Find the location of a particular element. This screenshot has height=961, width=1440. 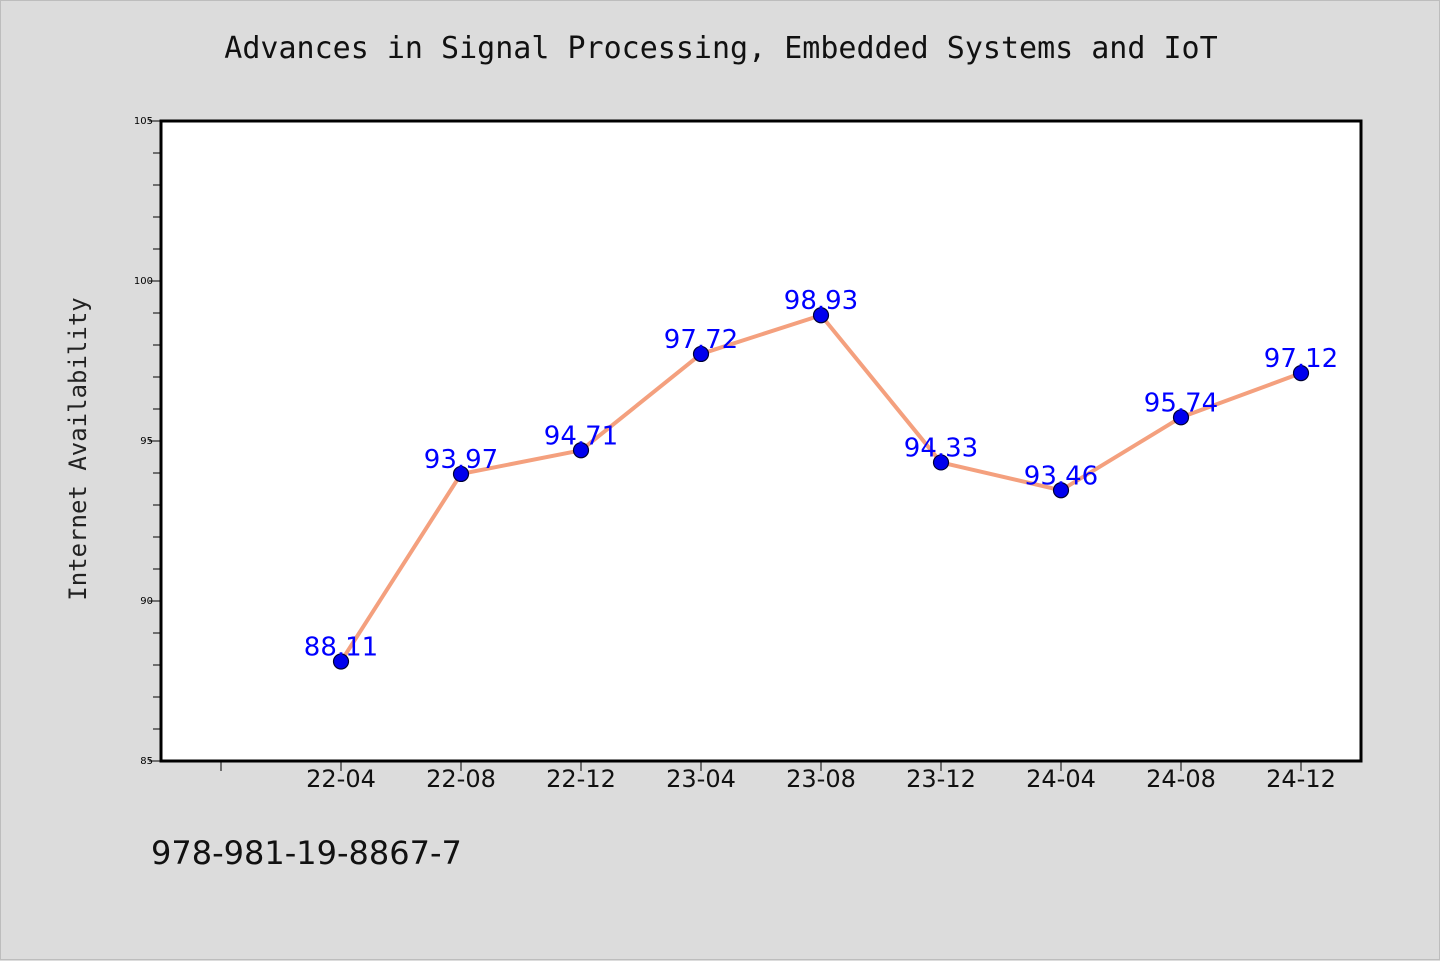

y-tick-label: 105 is located at coordinates (143, 121).